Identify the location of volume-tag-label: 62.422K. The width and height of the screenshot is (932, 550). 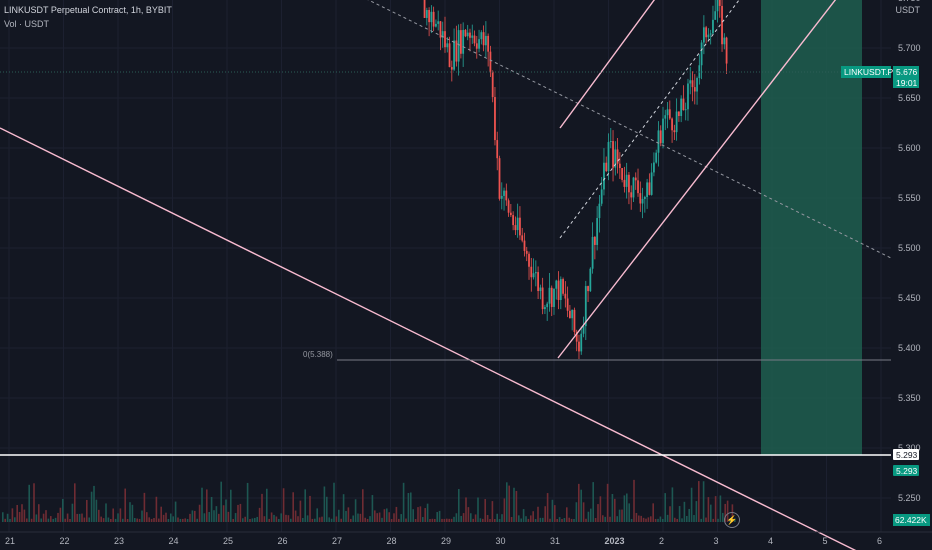
(911, 520).